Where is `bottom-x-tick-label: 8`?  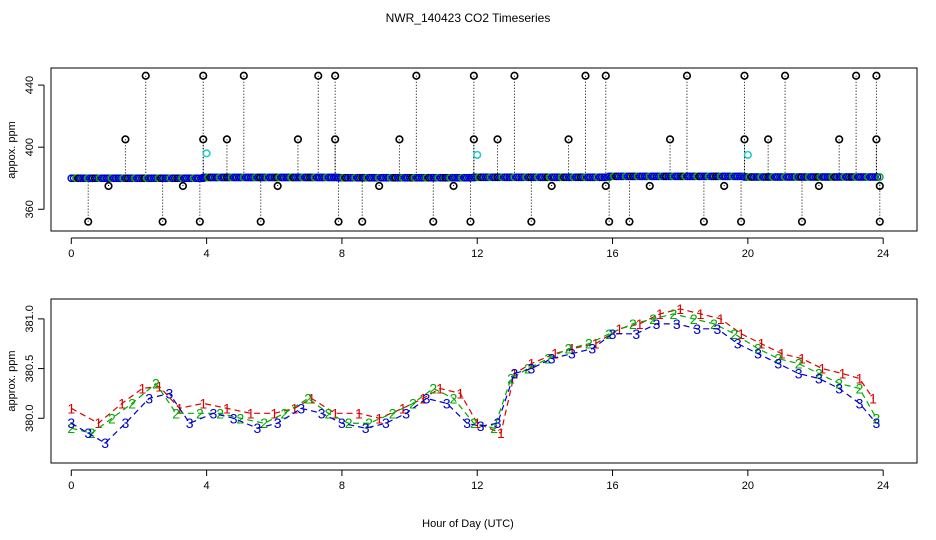 bottom-x-tick-label: 8 is located at coordinates (342, 486).